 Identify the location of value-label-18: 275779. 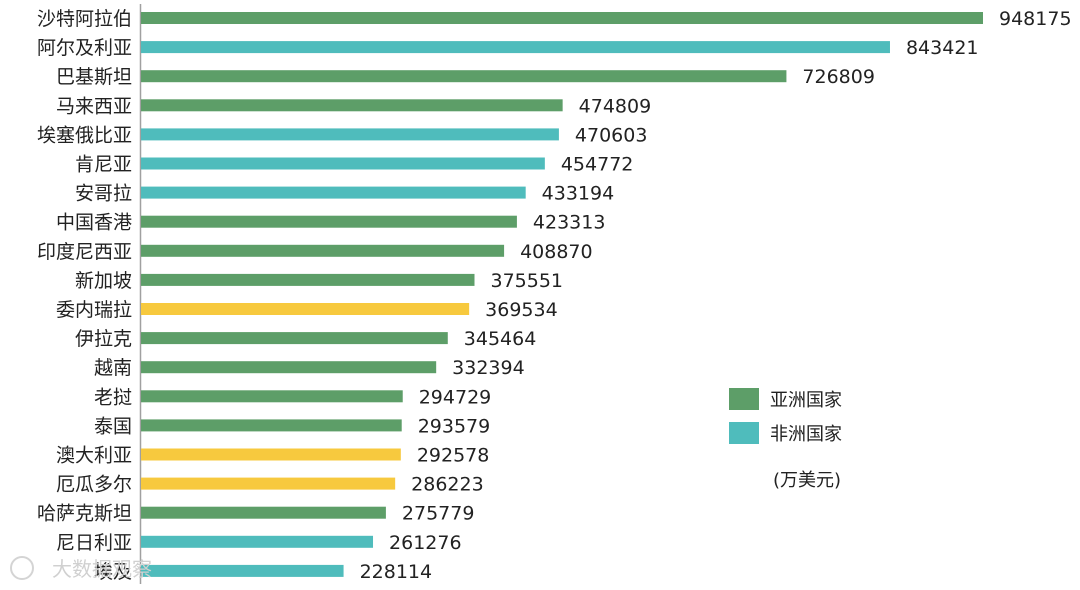
(438, 514).